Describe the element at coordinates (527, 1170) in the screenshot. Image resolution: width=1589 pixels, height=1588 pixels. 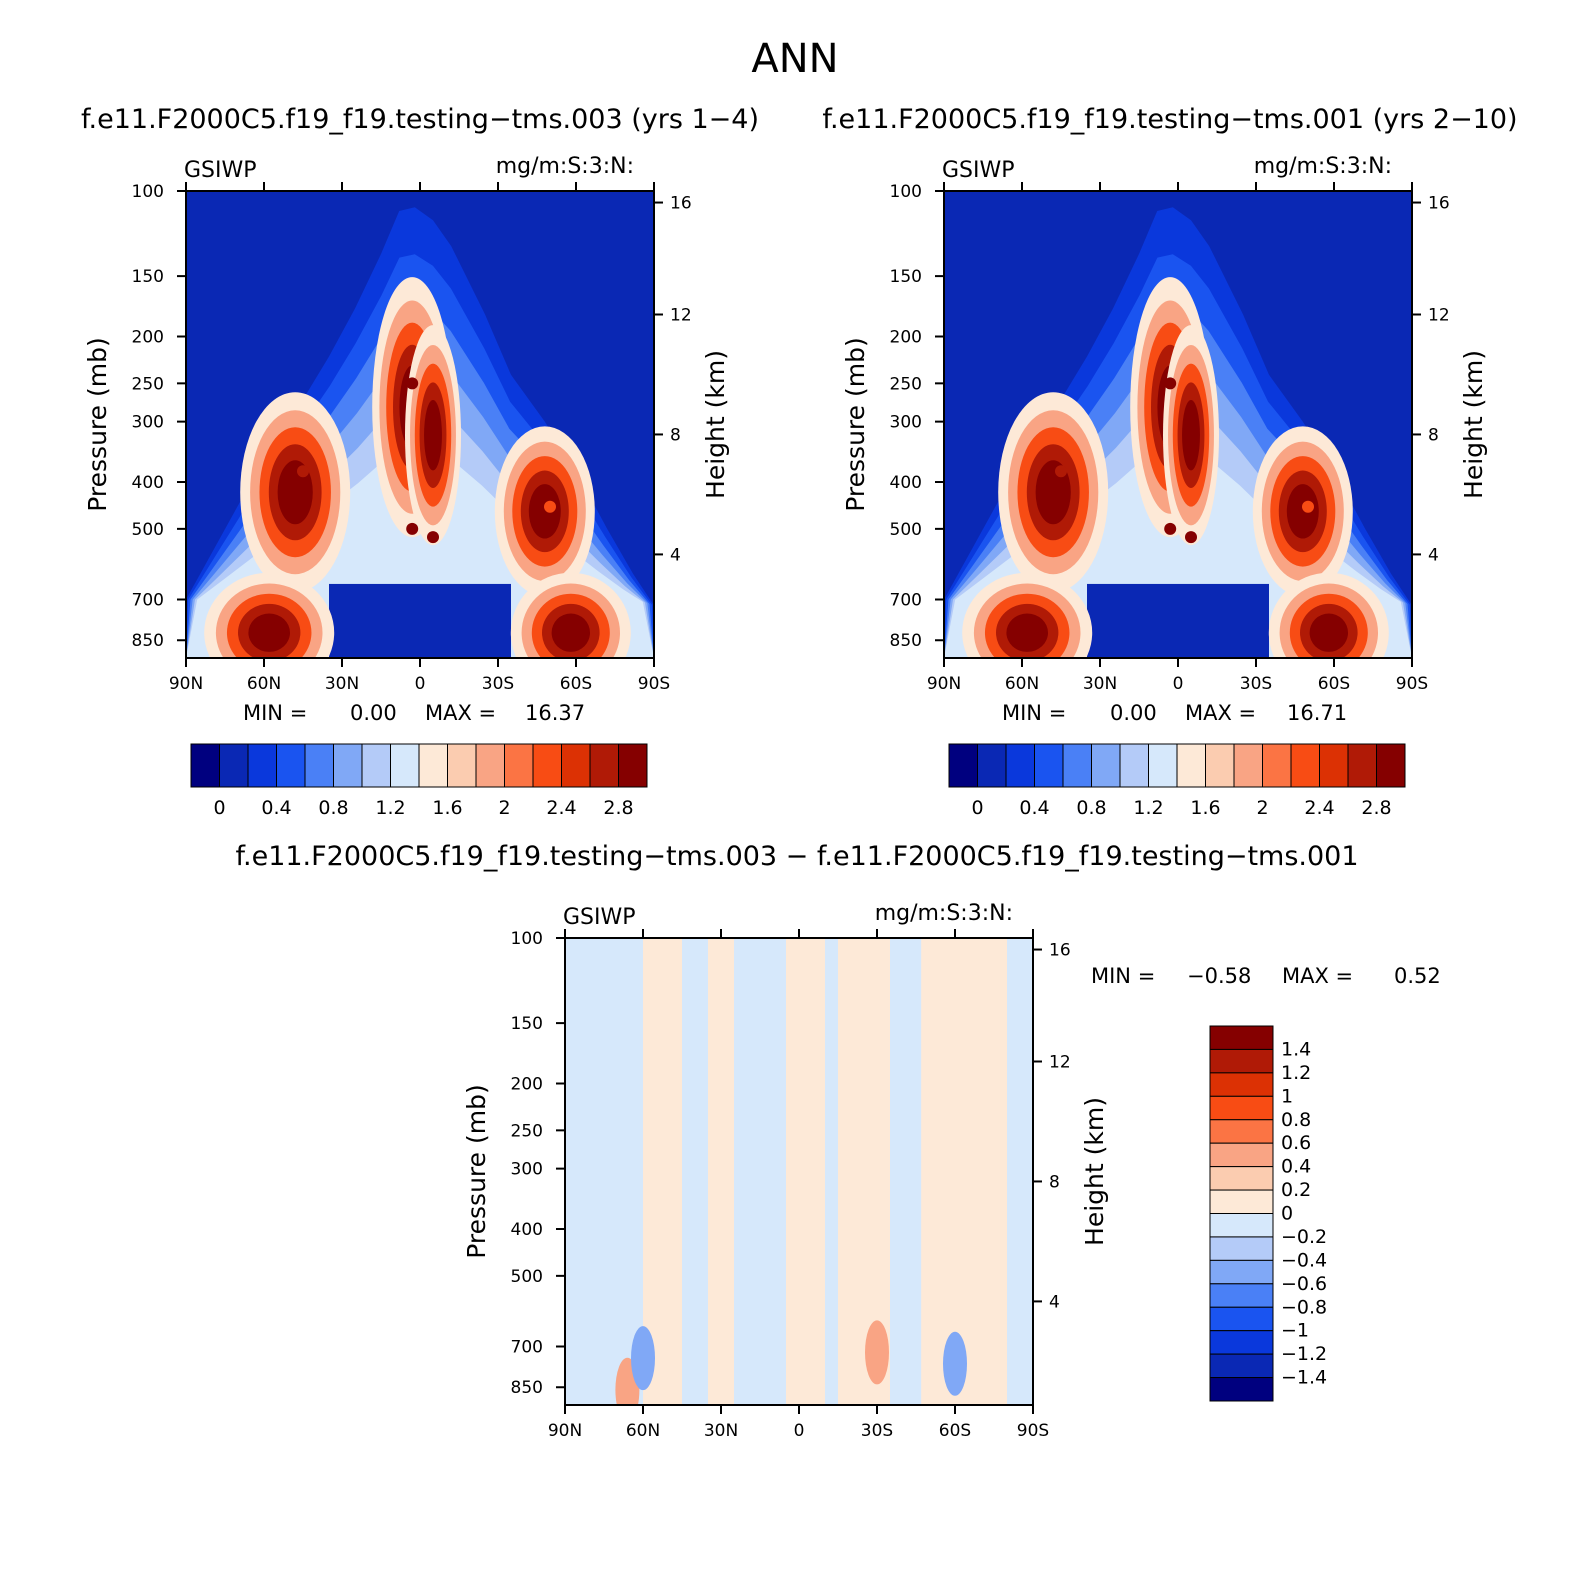
I see `y-tick-label: 300` at that location.